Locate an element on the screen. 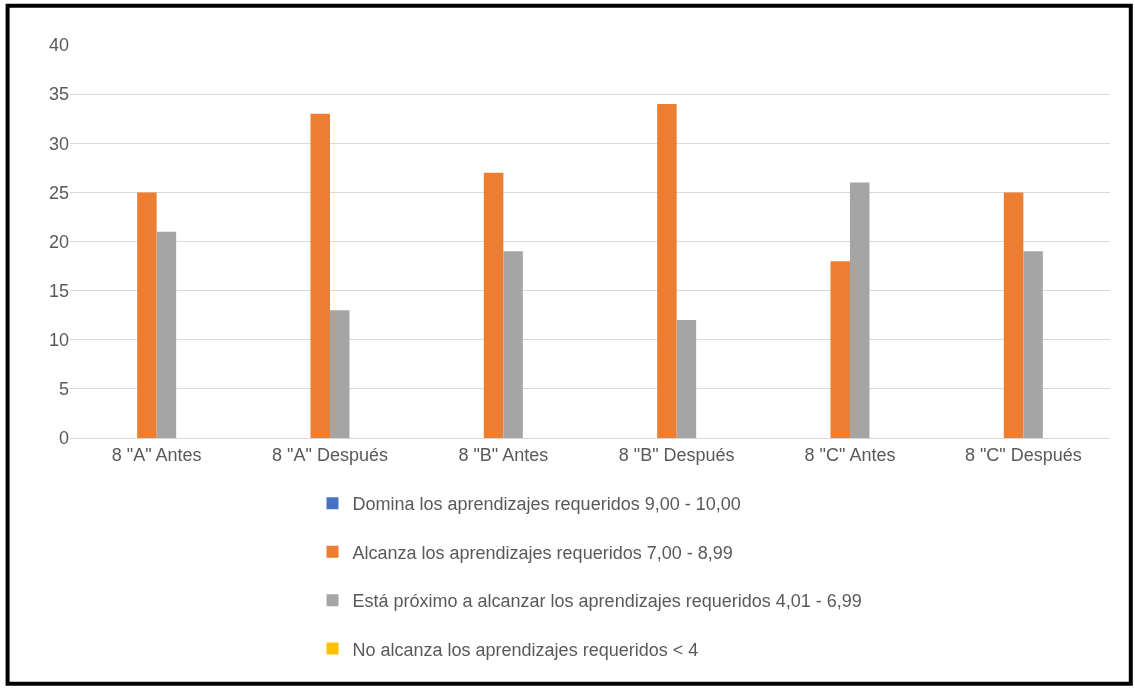  legend-label: No alcanza los aprendizajes requeridos < 4 is located at coordinates (525, 649).